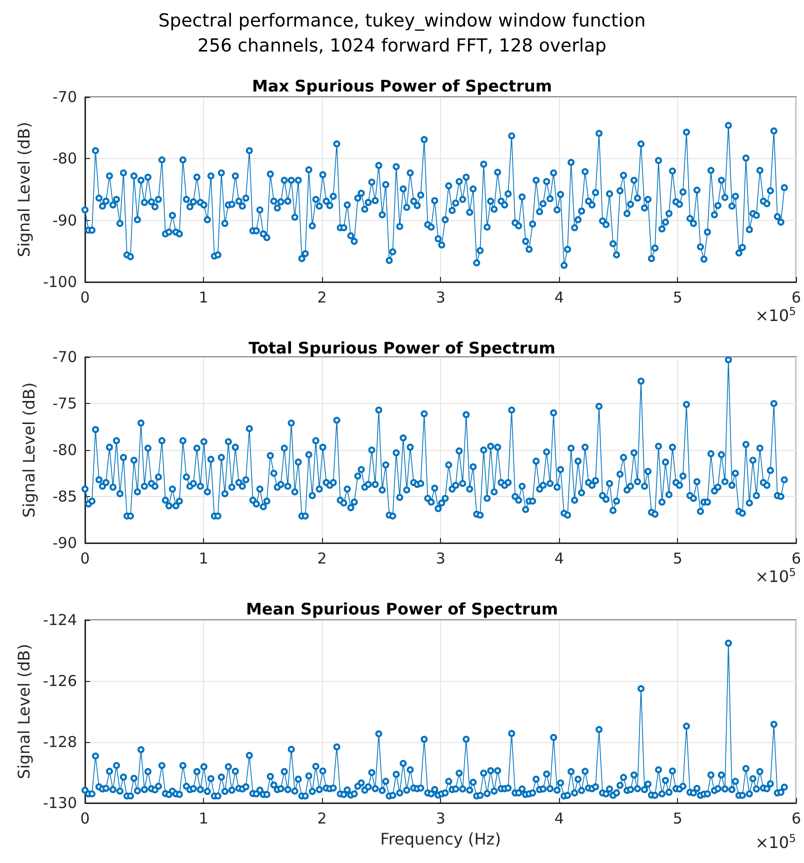 The height and width of the screenshot is (863, 804). Describe the element at coordinates (402, 21) in the screenshot. I see `text: Spectral performance, tukey_window window function` at that location.